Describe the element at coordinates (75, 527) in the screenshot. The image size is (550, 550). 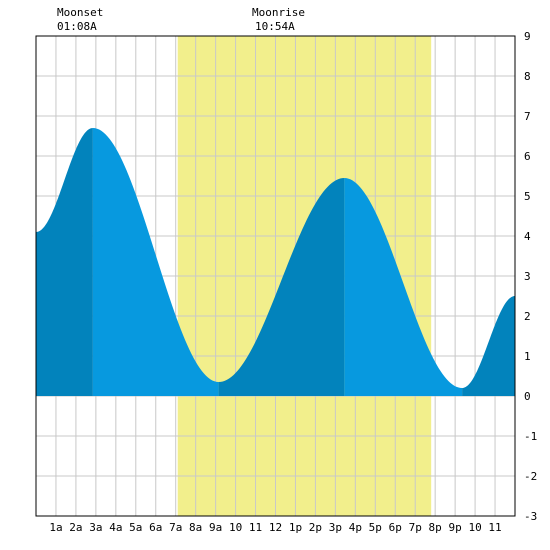
I see `x-tick-label: 2a` at that location.